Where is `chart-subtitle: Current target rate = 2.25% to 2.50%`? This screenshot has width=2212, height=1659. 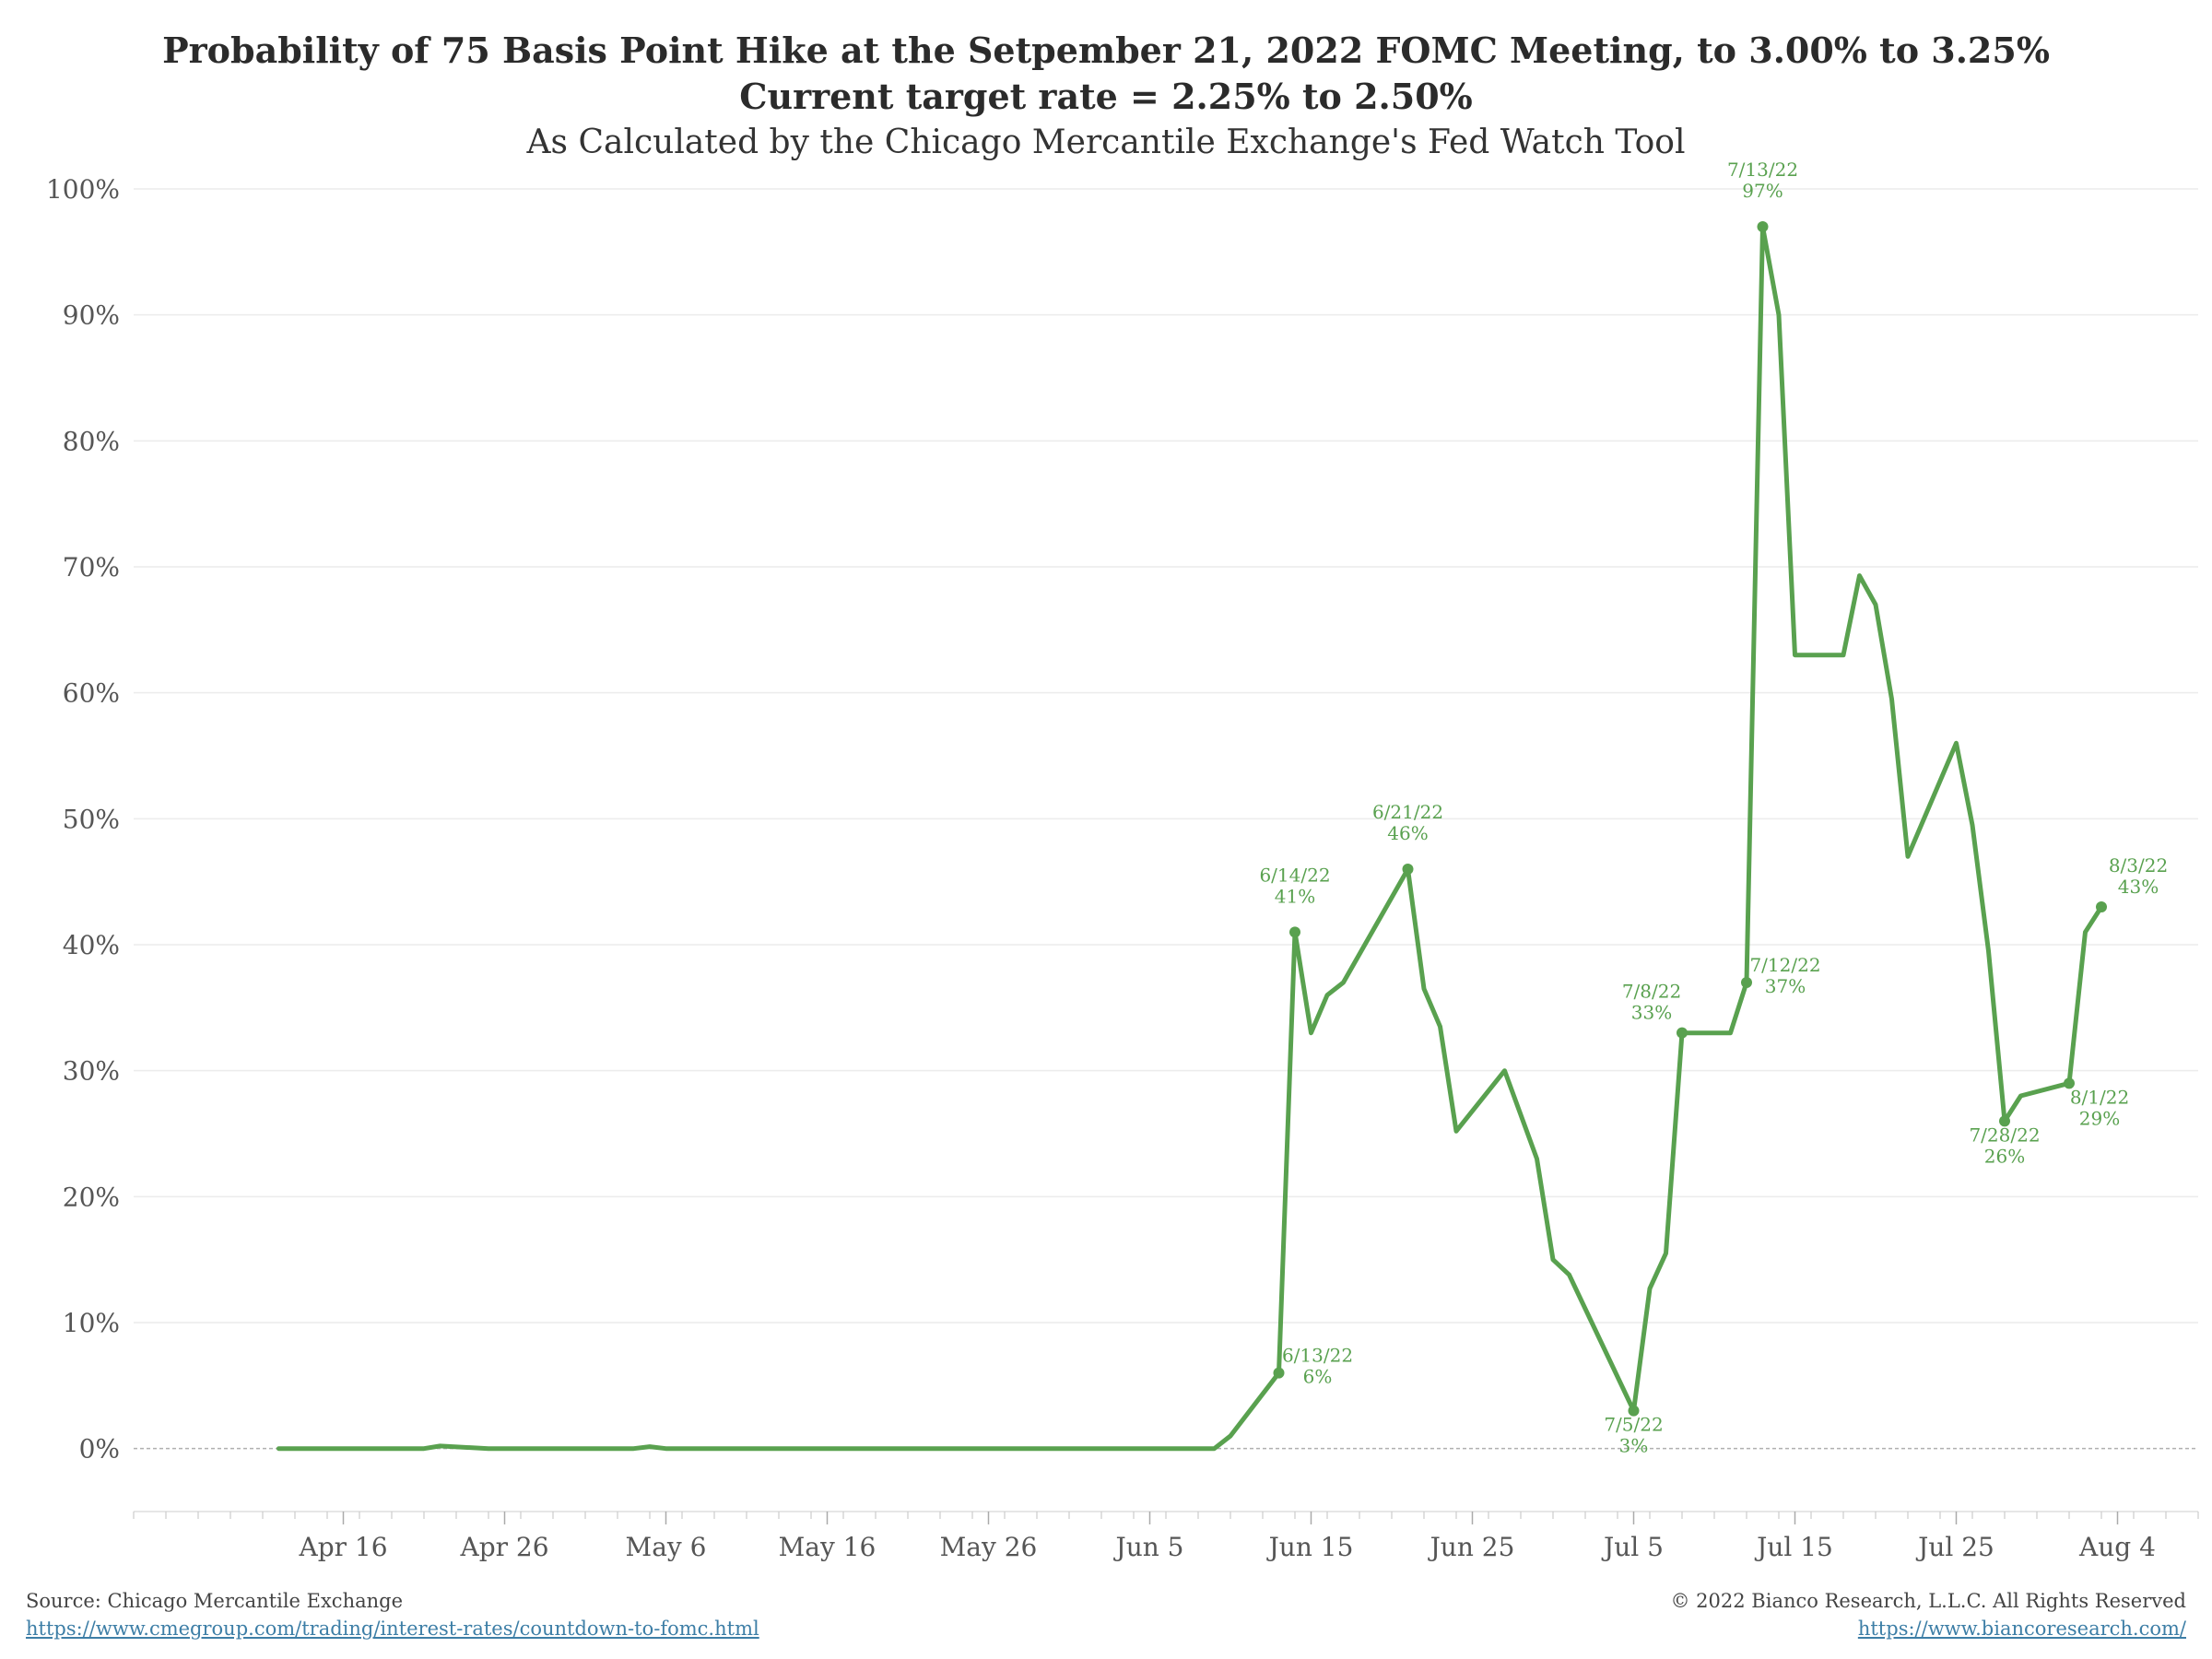 chart-subtitle: Current target rate = 2.25% to 2.50% is located at coordinates (1106, 96).